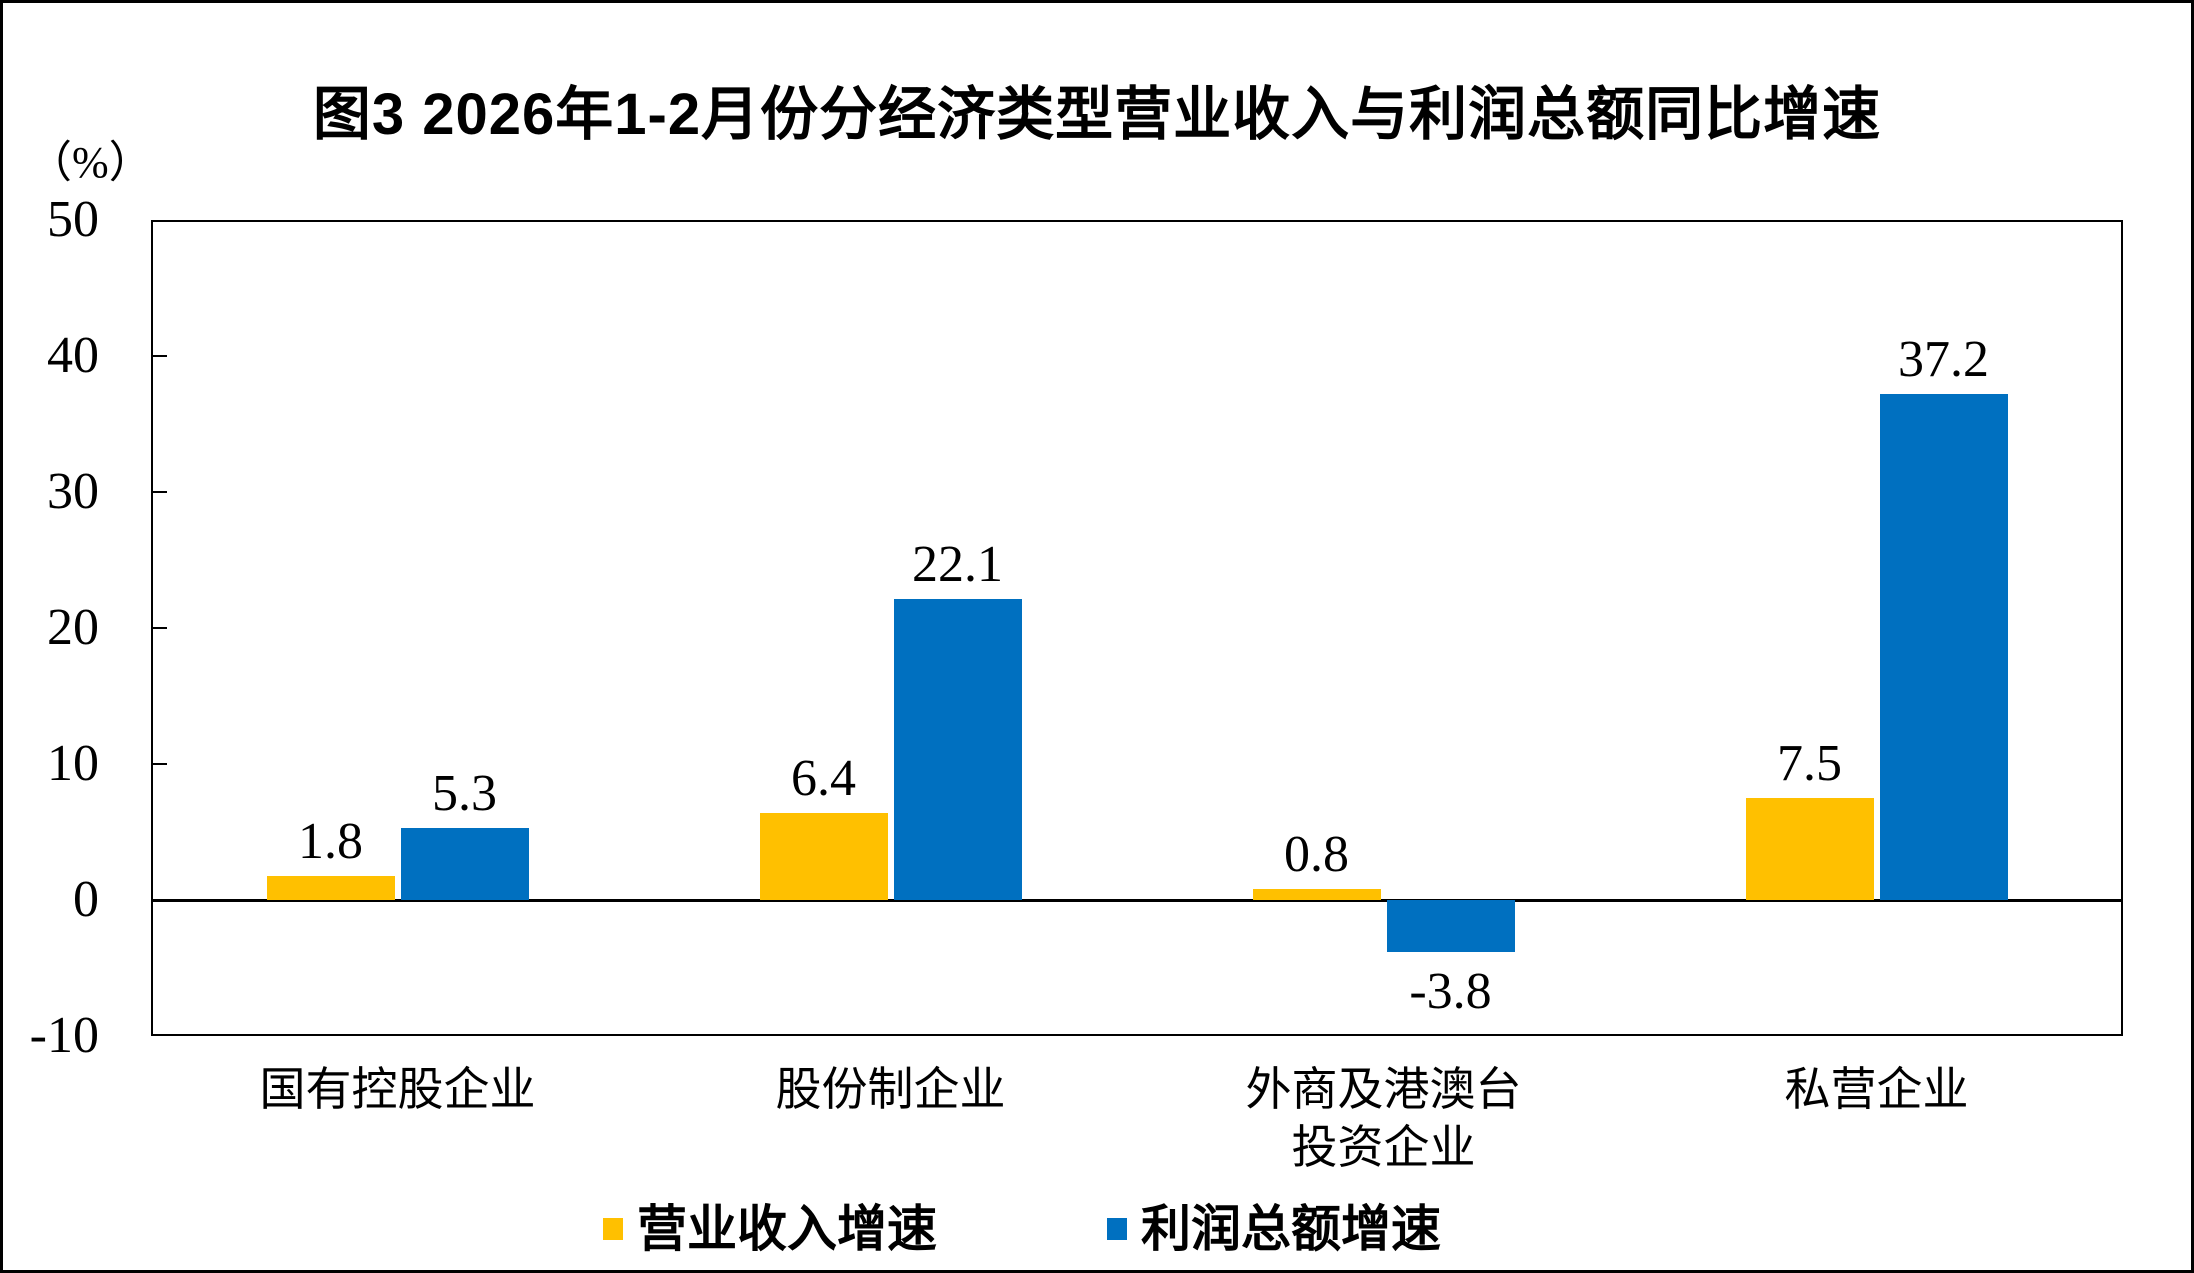  I want to click on bar-value-label: 0.8, so click(1316, 855).